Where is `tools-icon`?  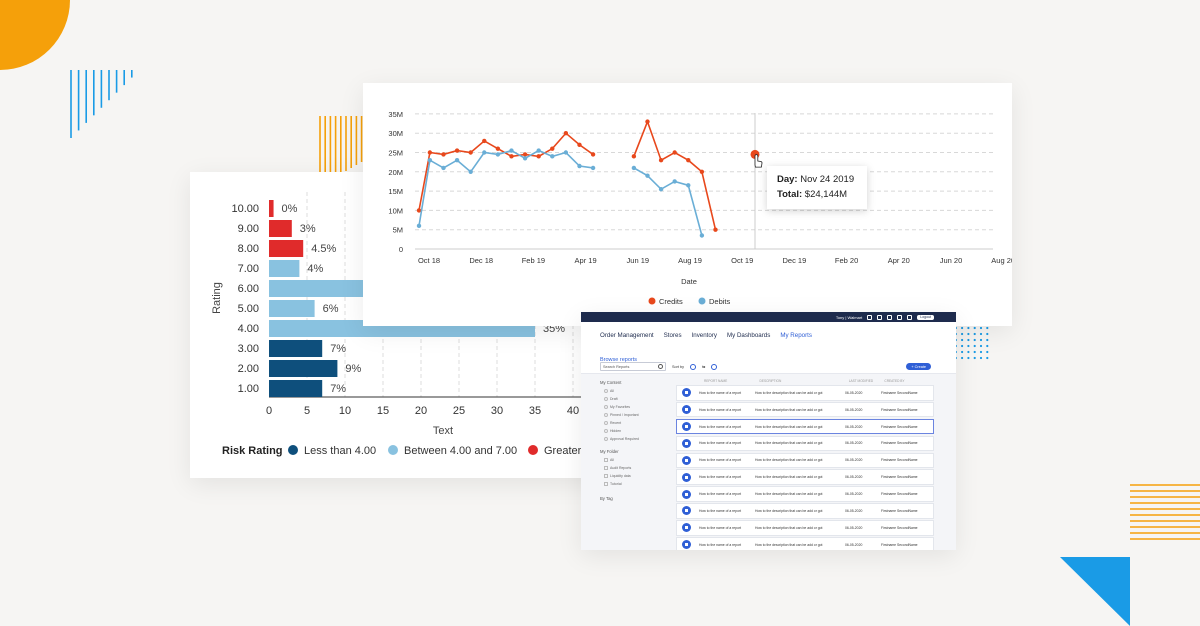 tools-icon is located at coordinates (910, 317).